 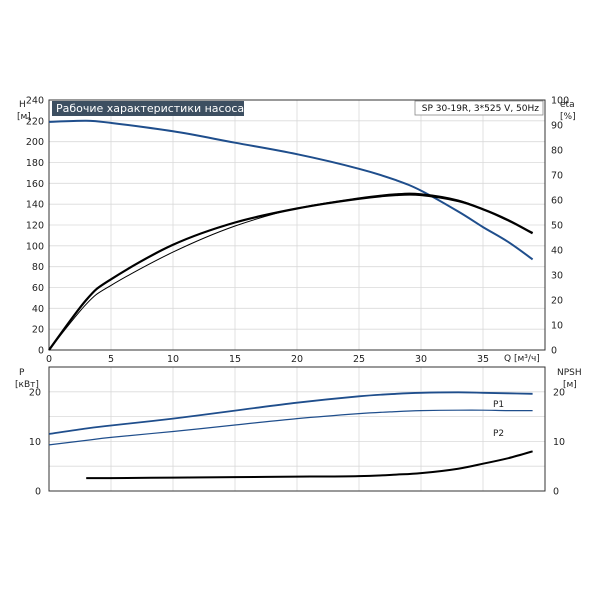 What do you see at coordinates (41, 351) in the screenshot?
I see `head-tick-label: 0` at bounding box center [41, 351].